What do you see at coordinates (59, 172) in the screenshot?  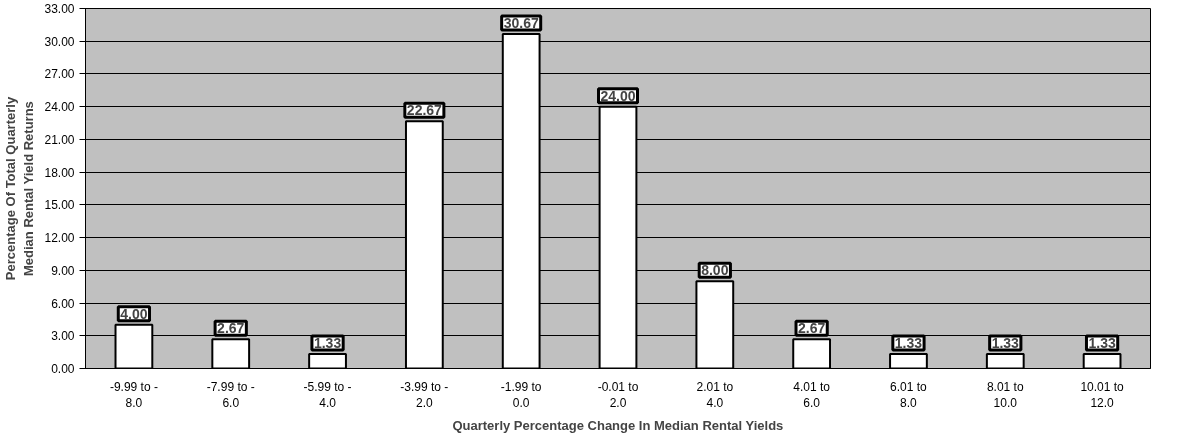 I see `y-tick-label: 18.00` at bounding box center [59, 172].